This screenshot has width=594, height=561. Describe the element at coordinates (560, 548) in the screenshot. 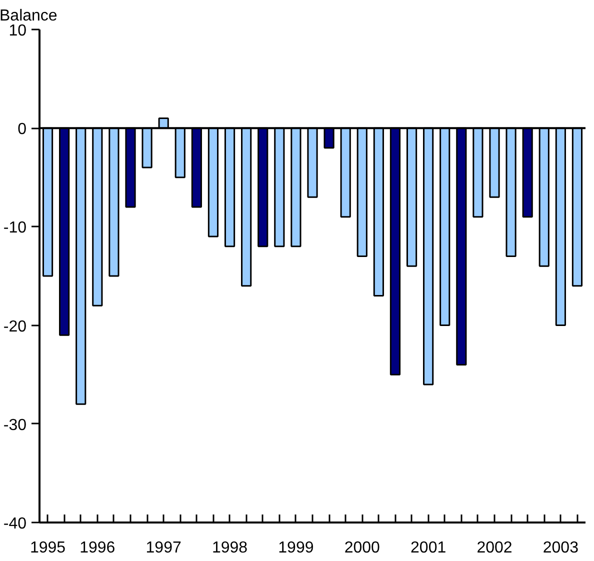

I see `x-tick-label: 2003` at that location.